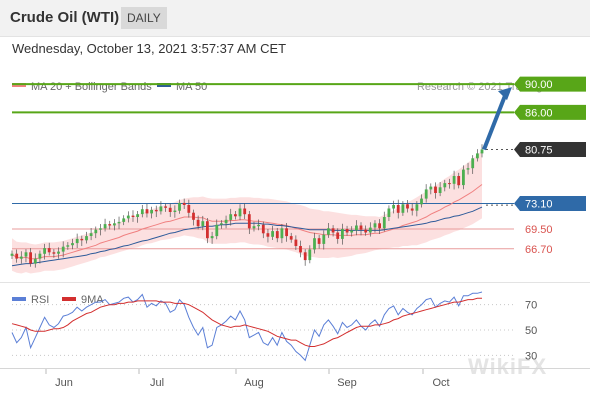 The image size is (590, 400). Describe the element at coordinates (508, 366) in the screenshot. I see `watermark-logo: WikiFX` at that location.